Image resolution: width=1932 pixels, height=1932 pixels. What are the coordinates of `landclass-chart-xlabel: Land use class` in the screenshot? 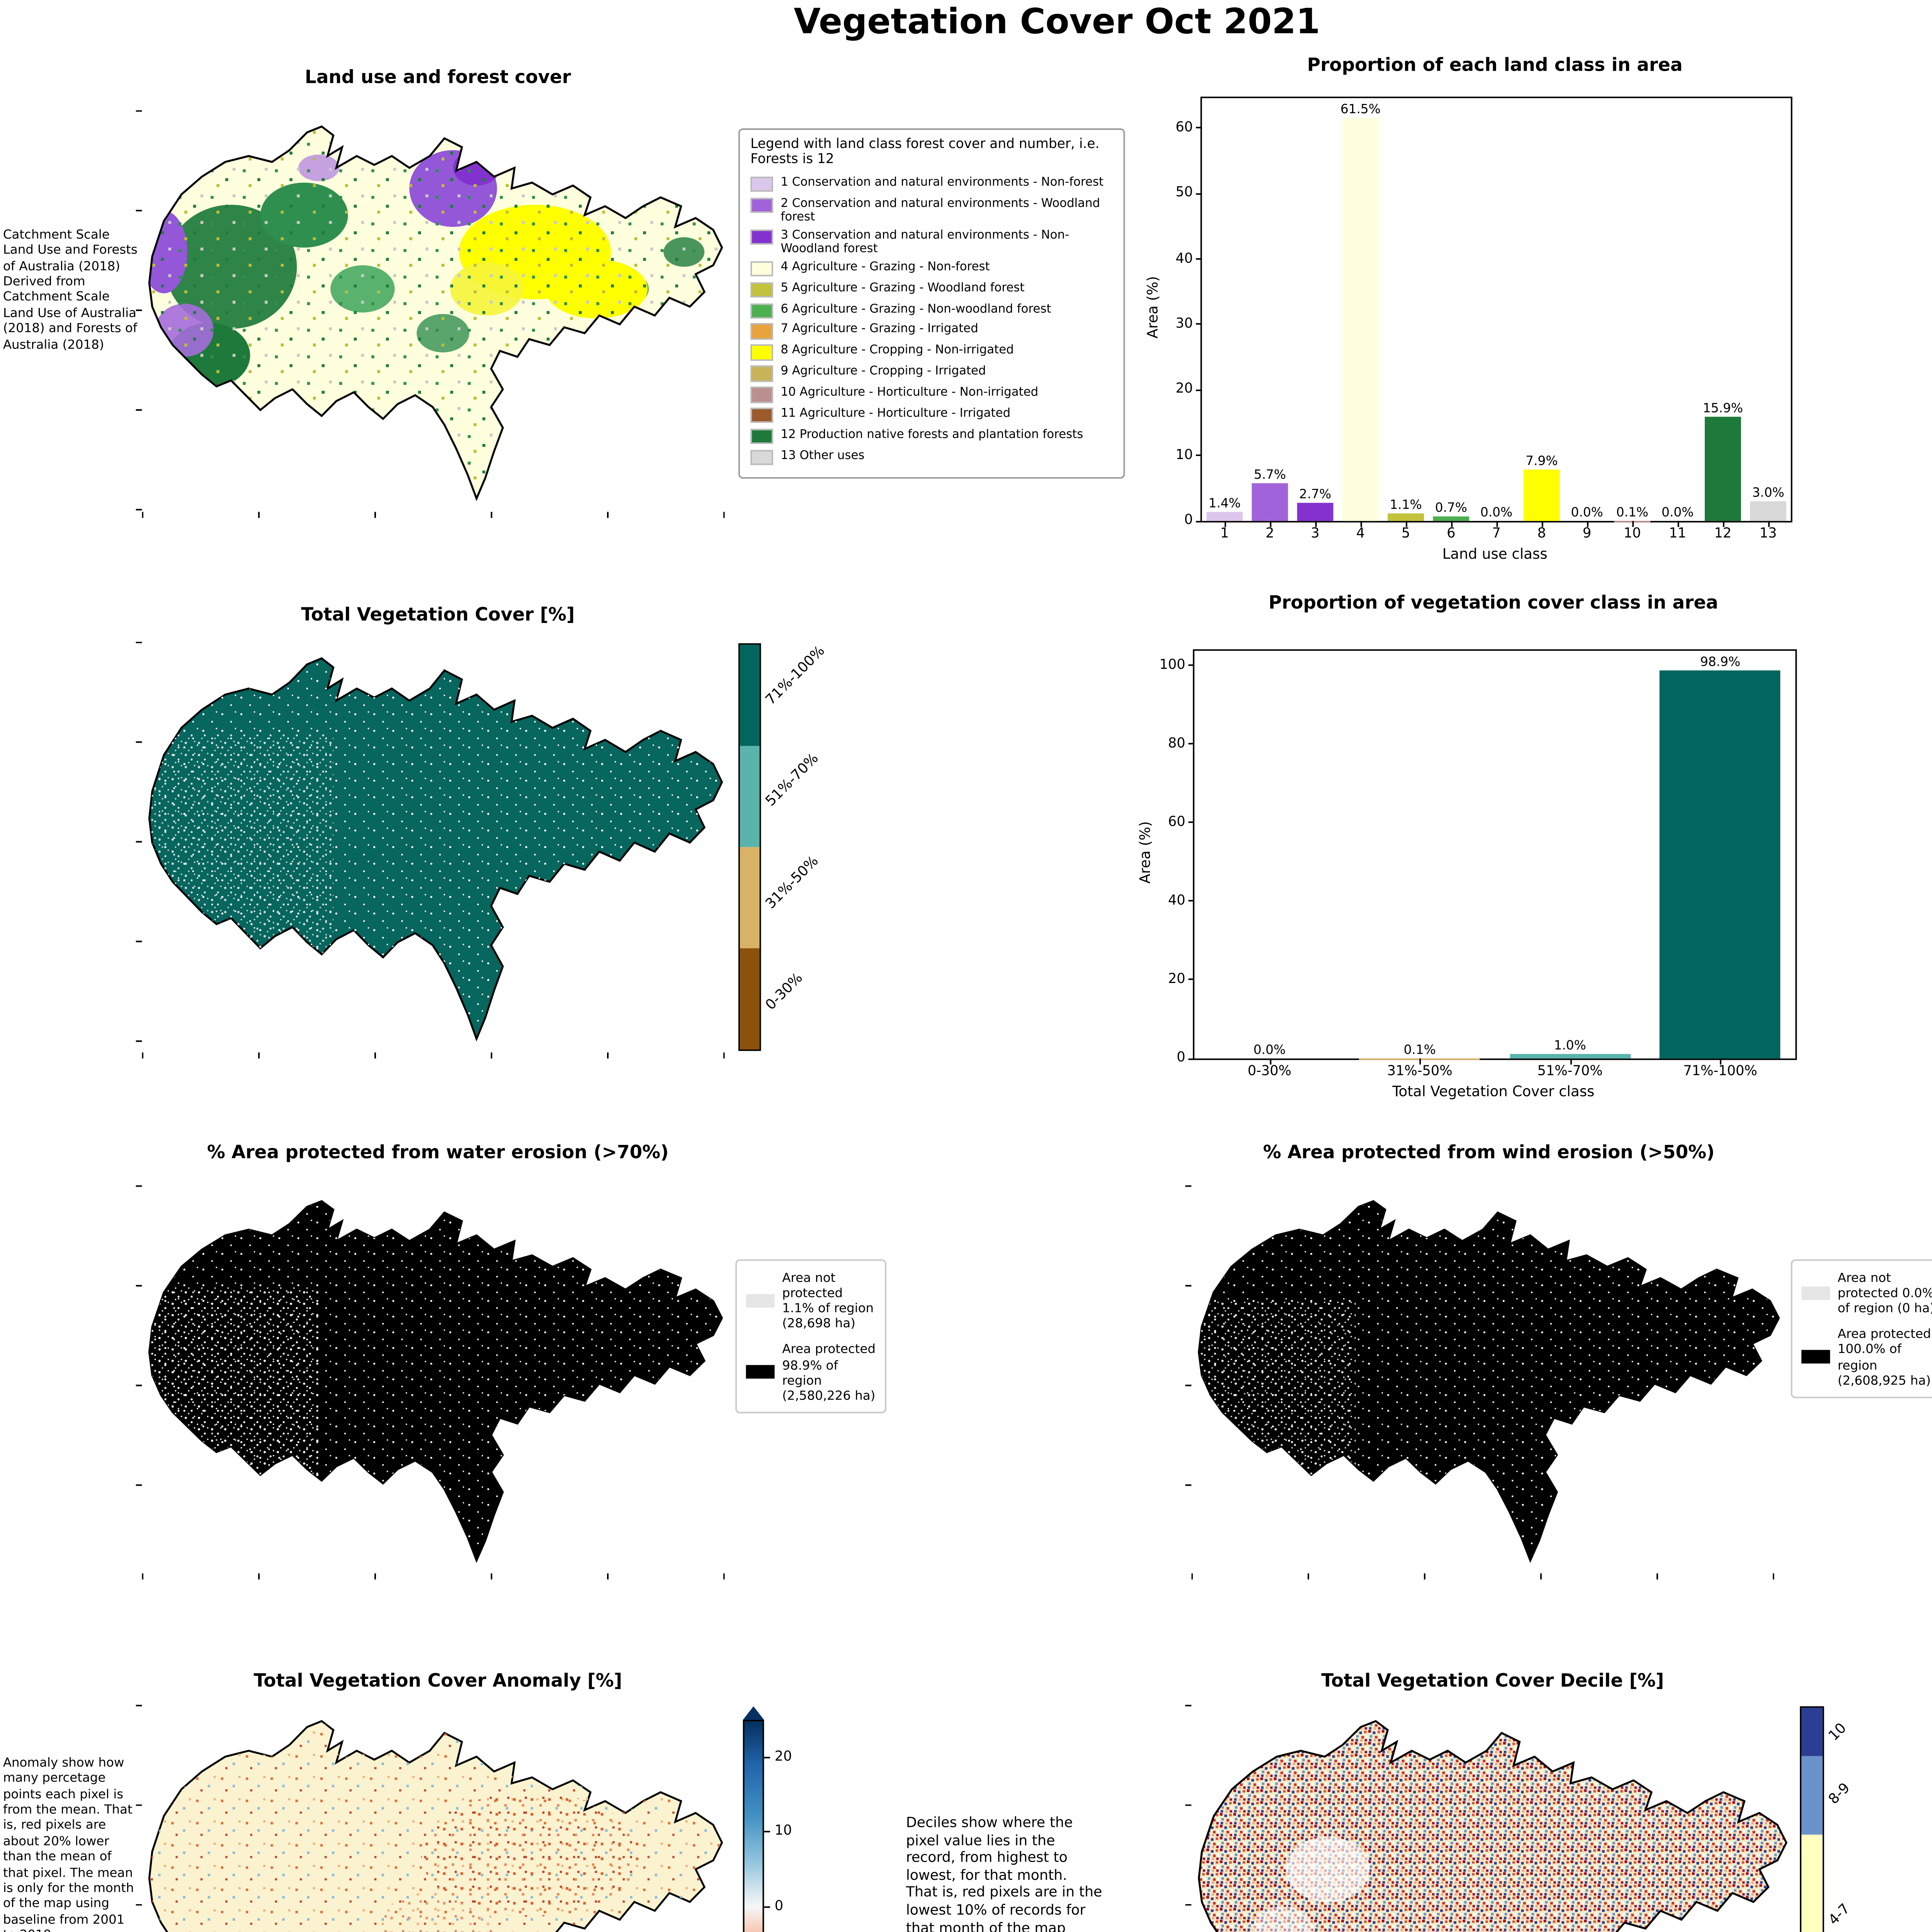 It's located at (1495, 554).